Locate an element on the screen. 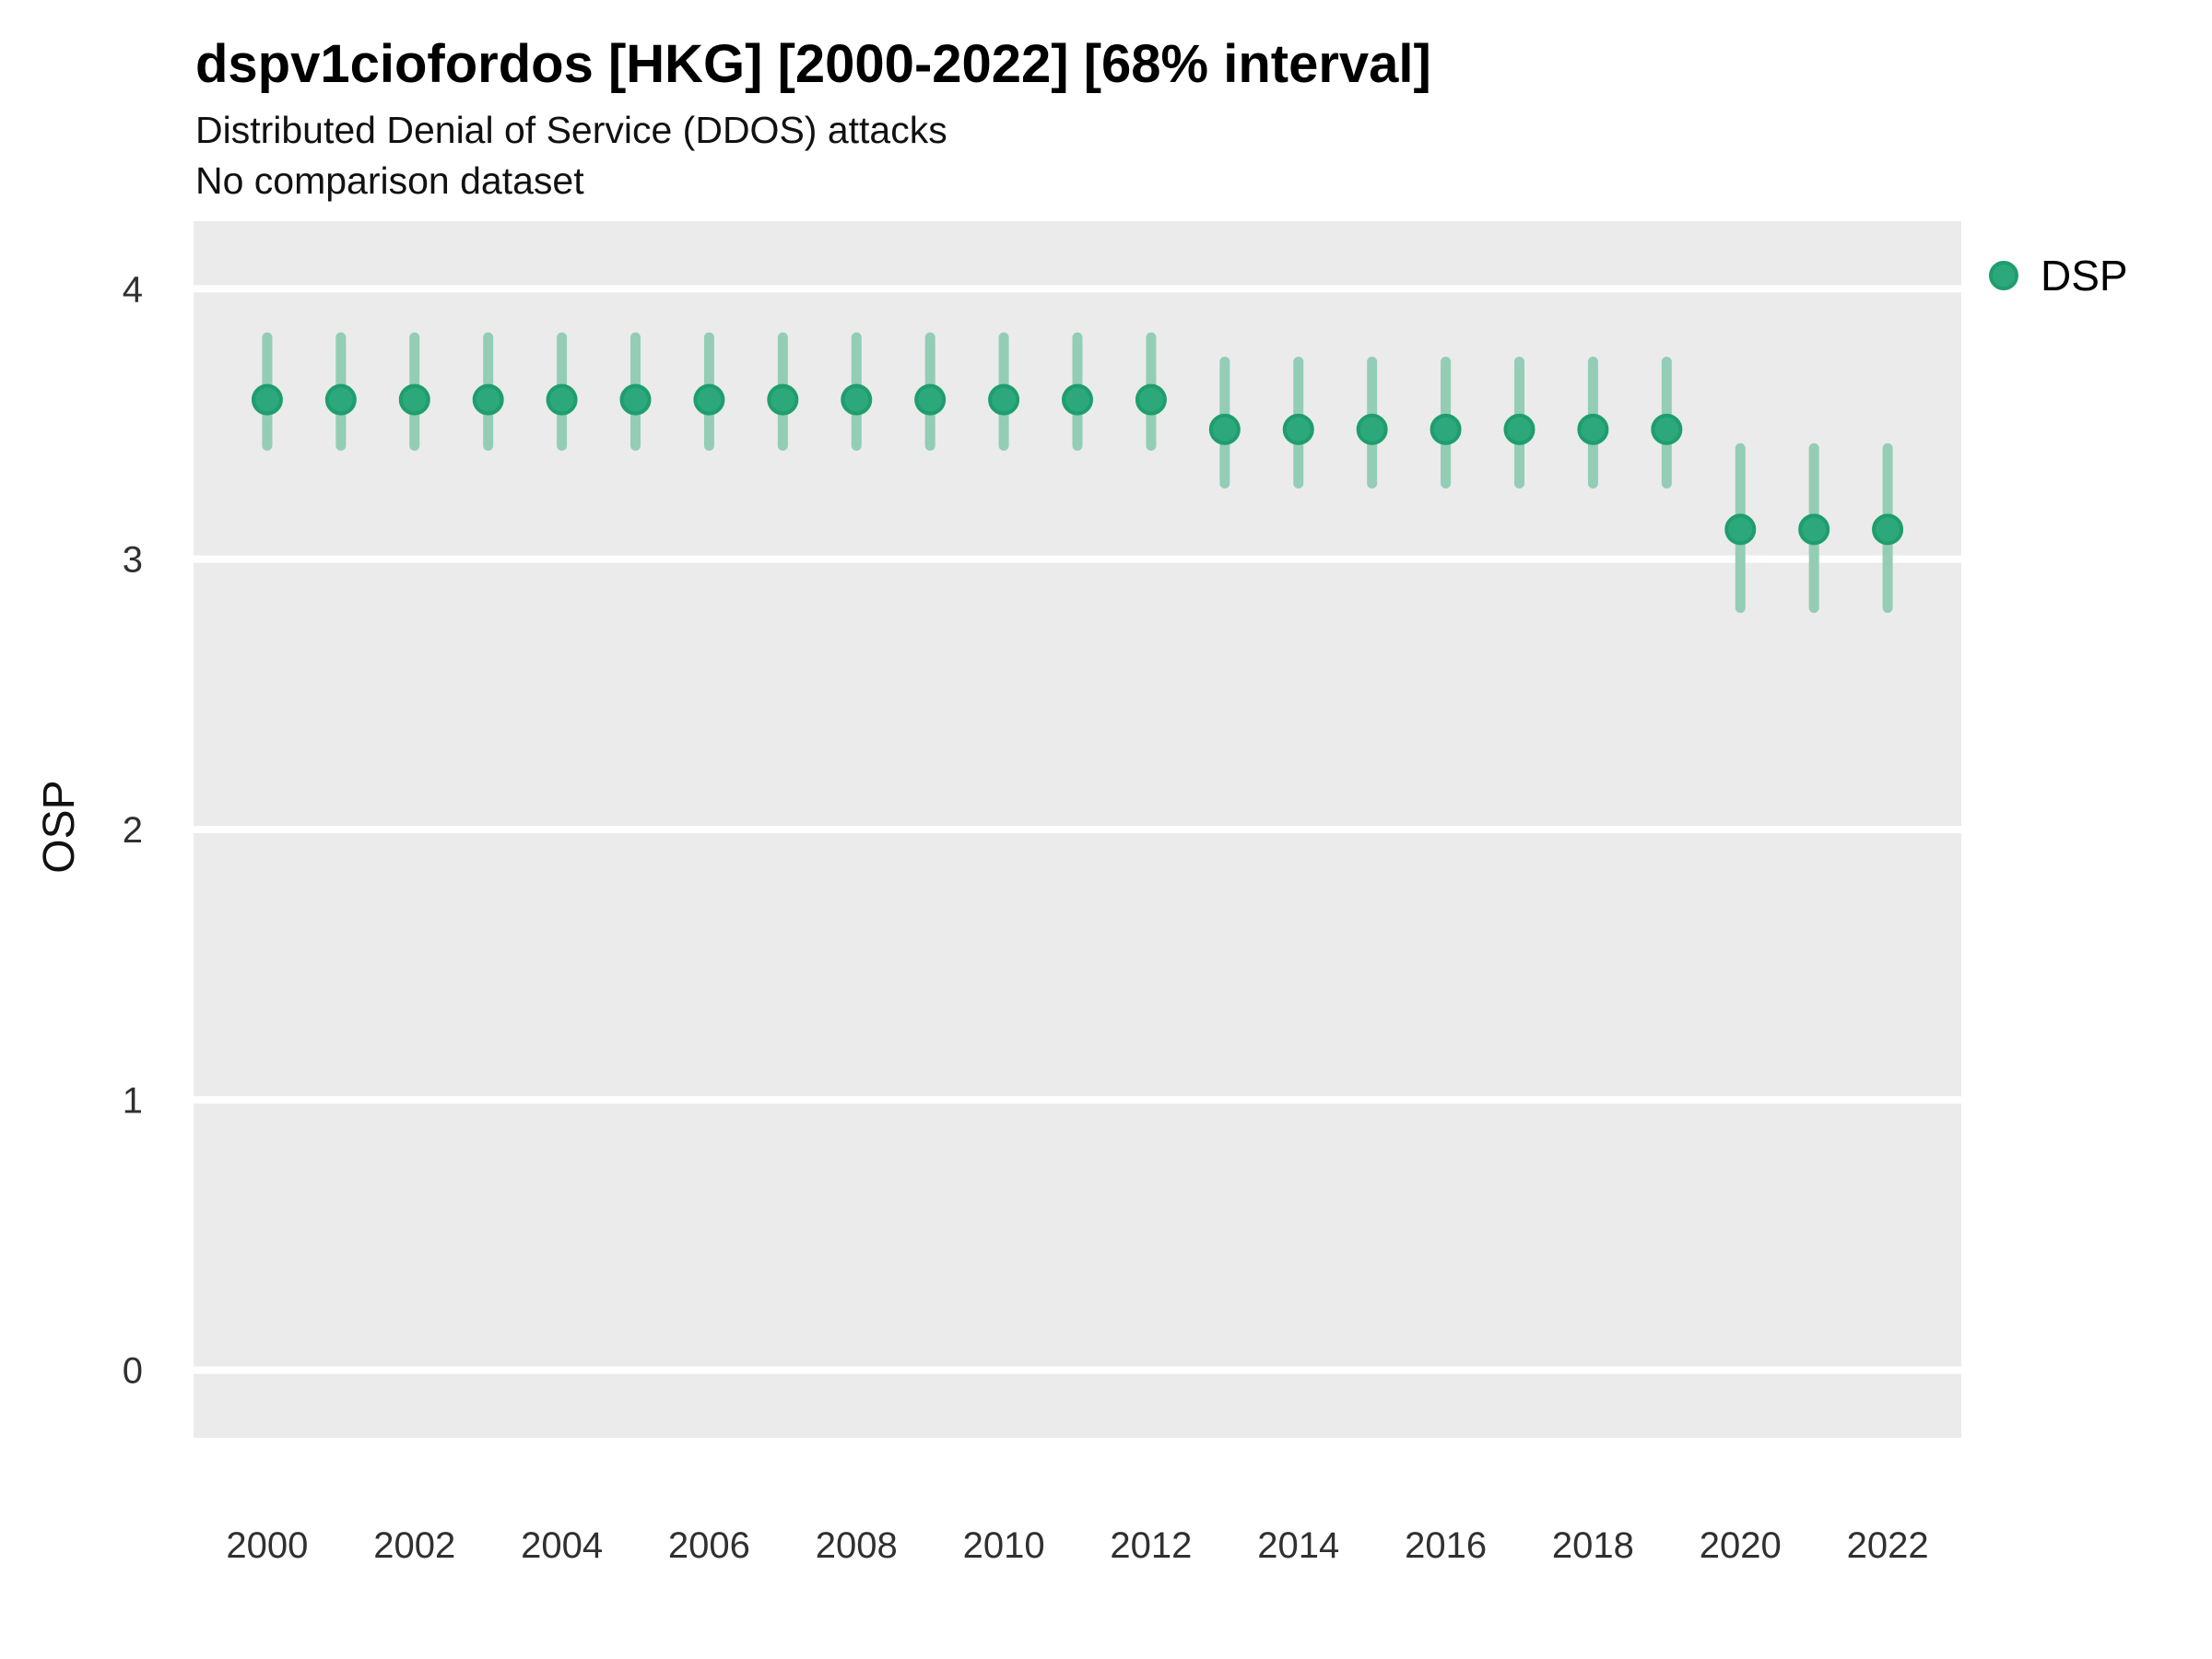  legend-point-icon is located at coordinates (2003, 275).